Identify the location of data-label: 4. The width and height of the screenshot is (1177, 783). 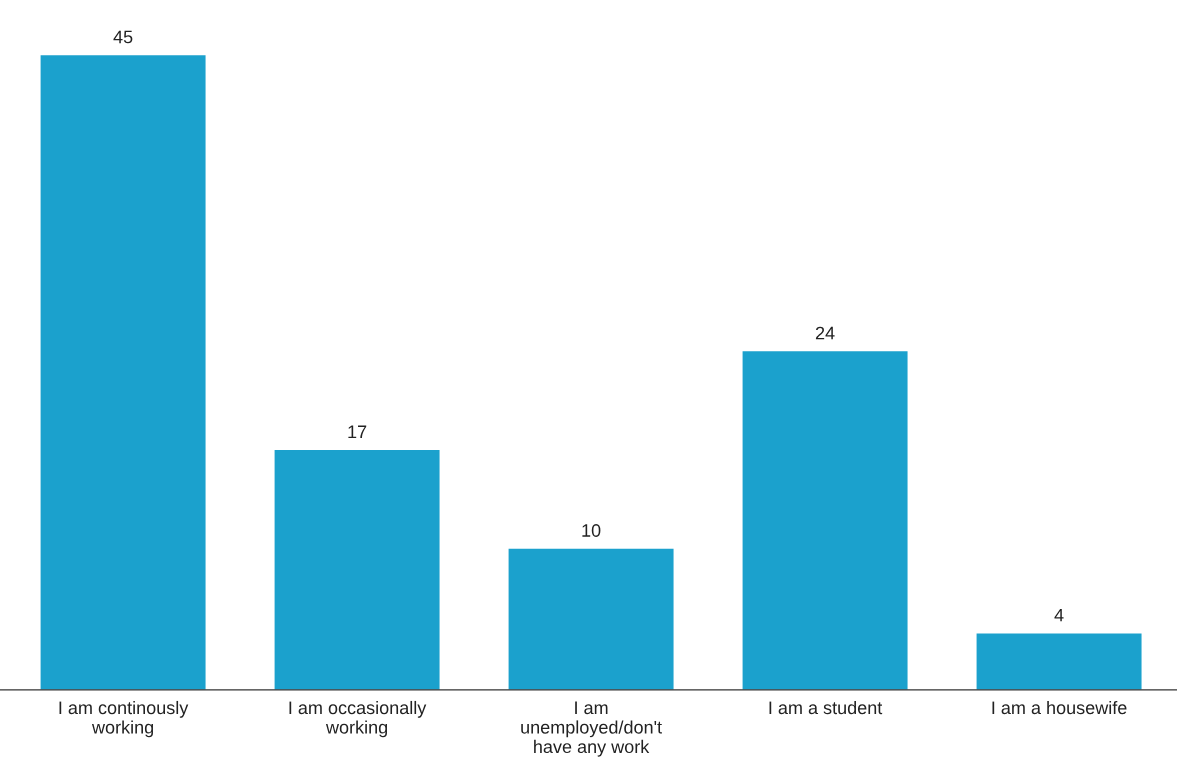
(1059, 615).